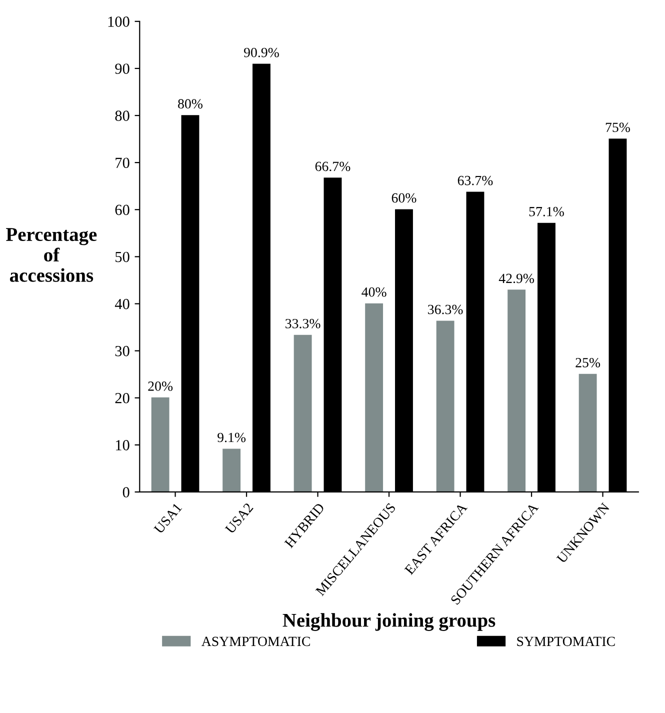 Image resolution: width=665 pixels, height=713 pixels. Describe the element at coordinates (261, 53) in the screenshot. I see `data-label: 90.9%` at that location.